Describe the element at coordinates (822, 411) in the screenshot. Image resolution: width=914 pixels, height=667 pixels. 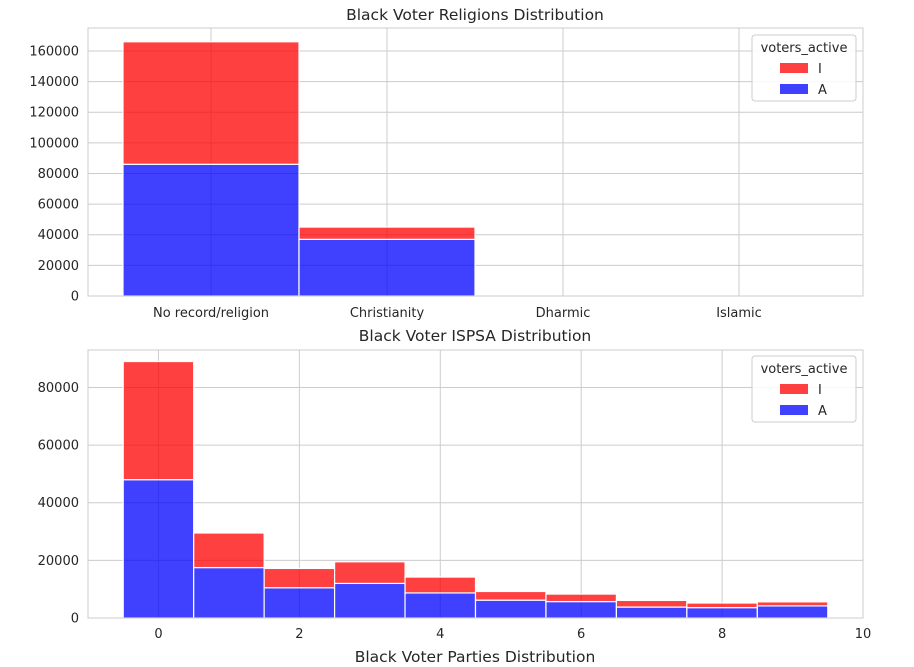
I see `ispsa-legend-label-a: A` at that location.